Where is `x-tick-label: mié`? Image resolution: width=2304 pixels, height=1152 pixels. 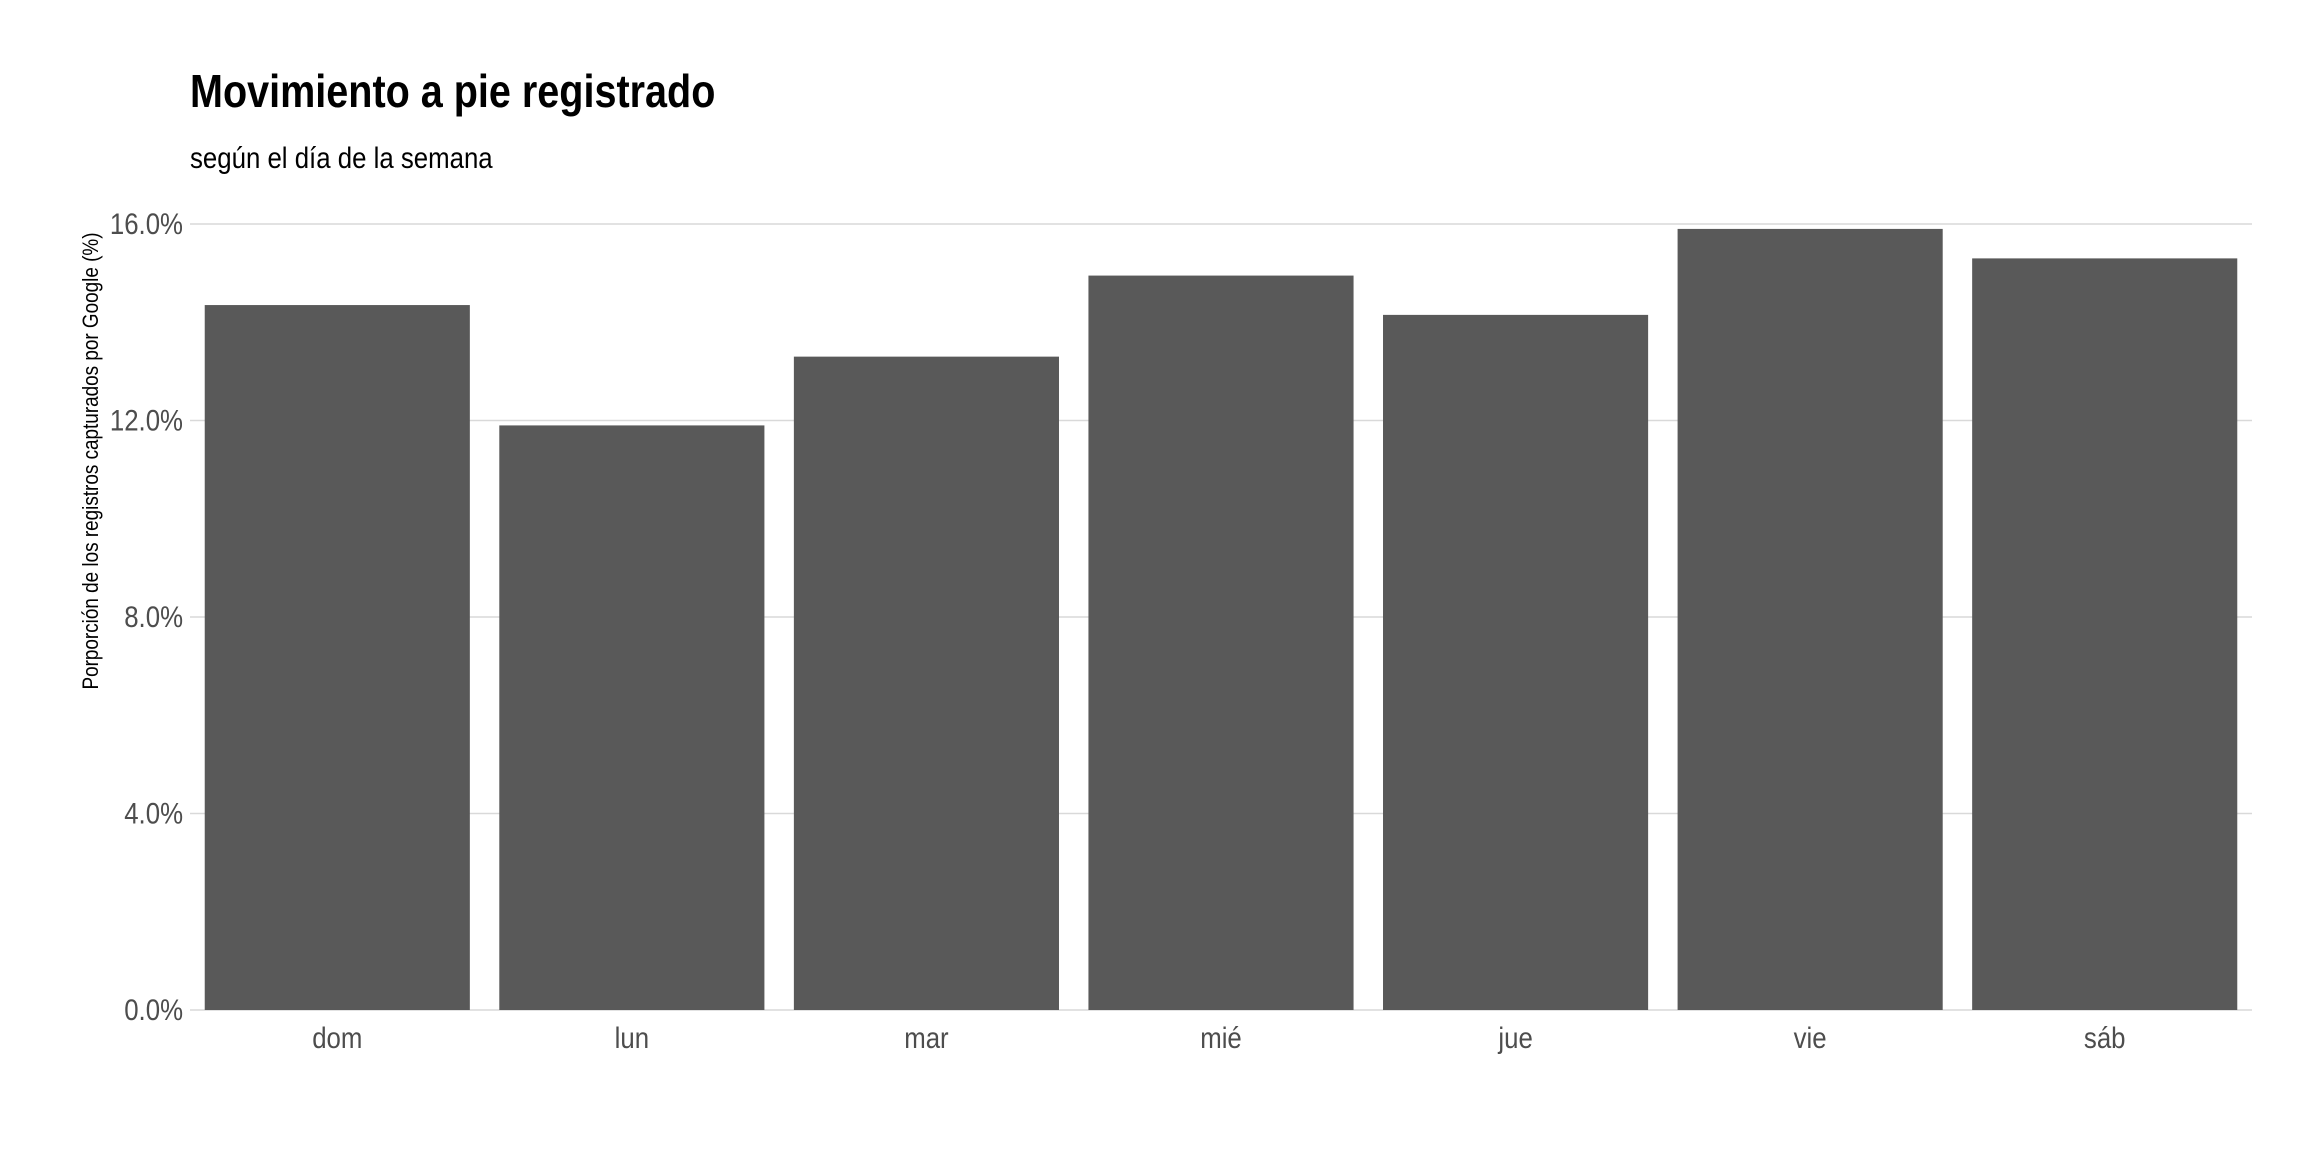 x-tick-label: mié is located at coordinates (1221, 1037).